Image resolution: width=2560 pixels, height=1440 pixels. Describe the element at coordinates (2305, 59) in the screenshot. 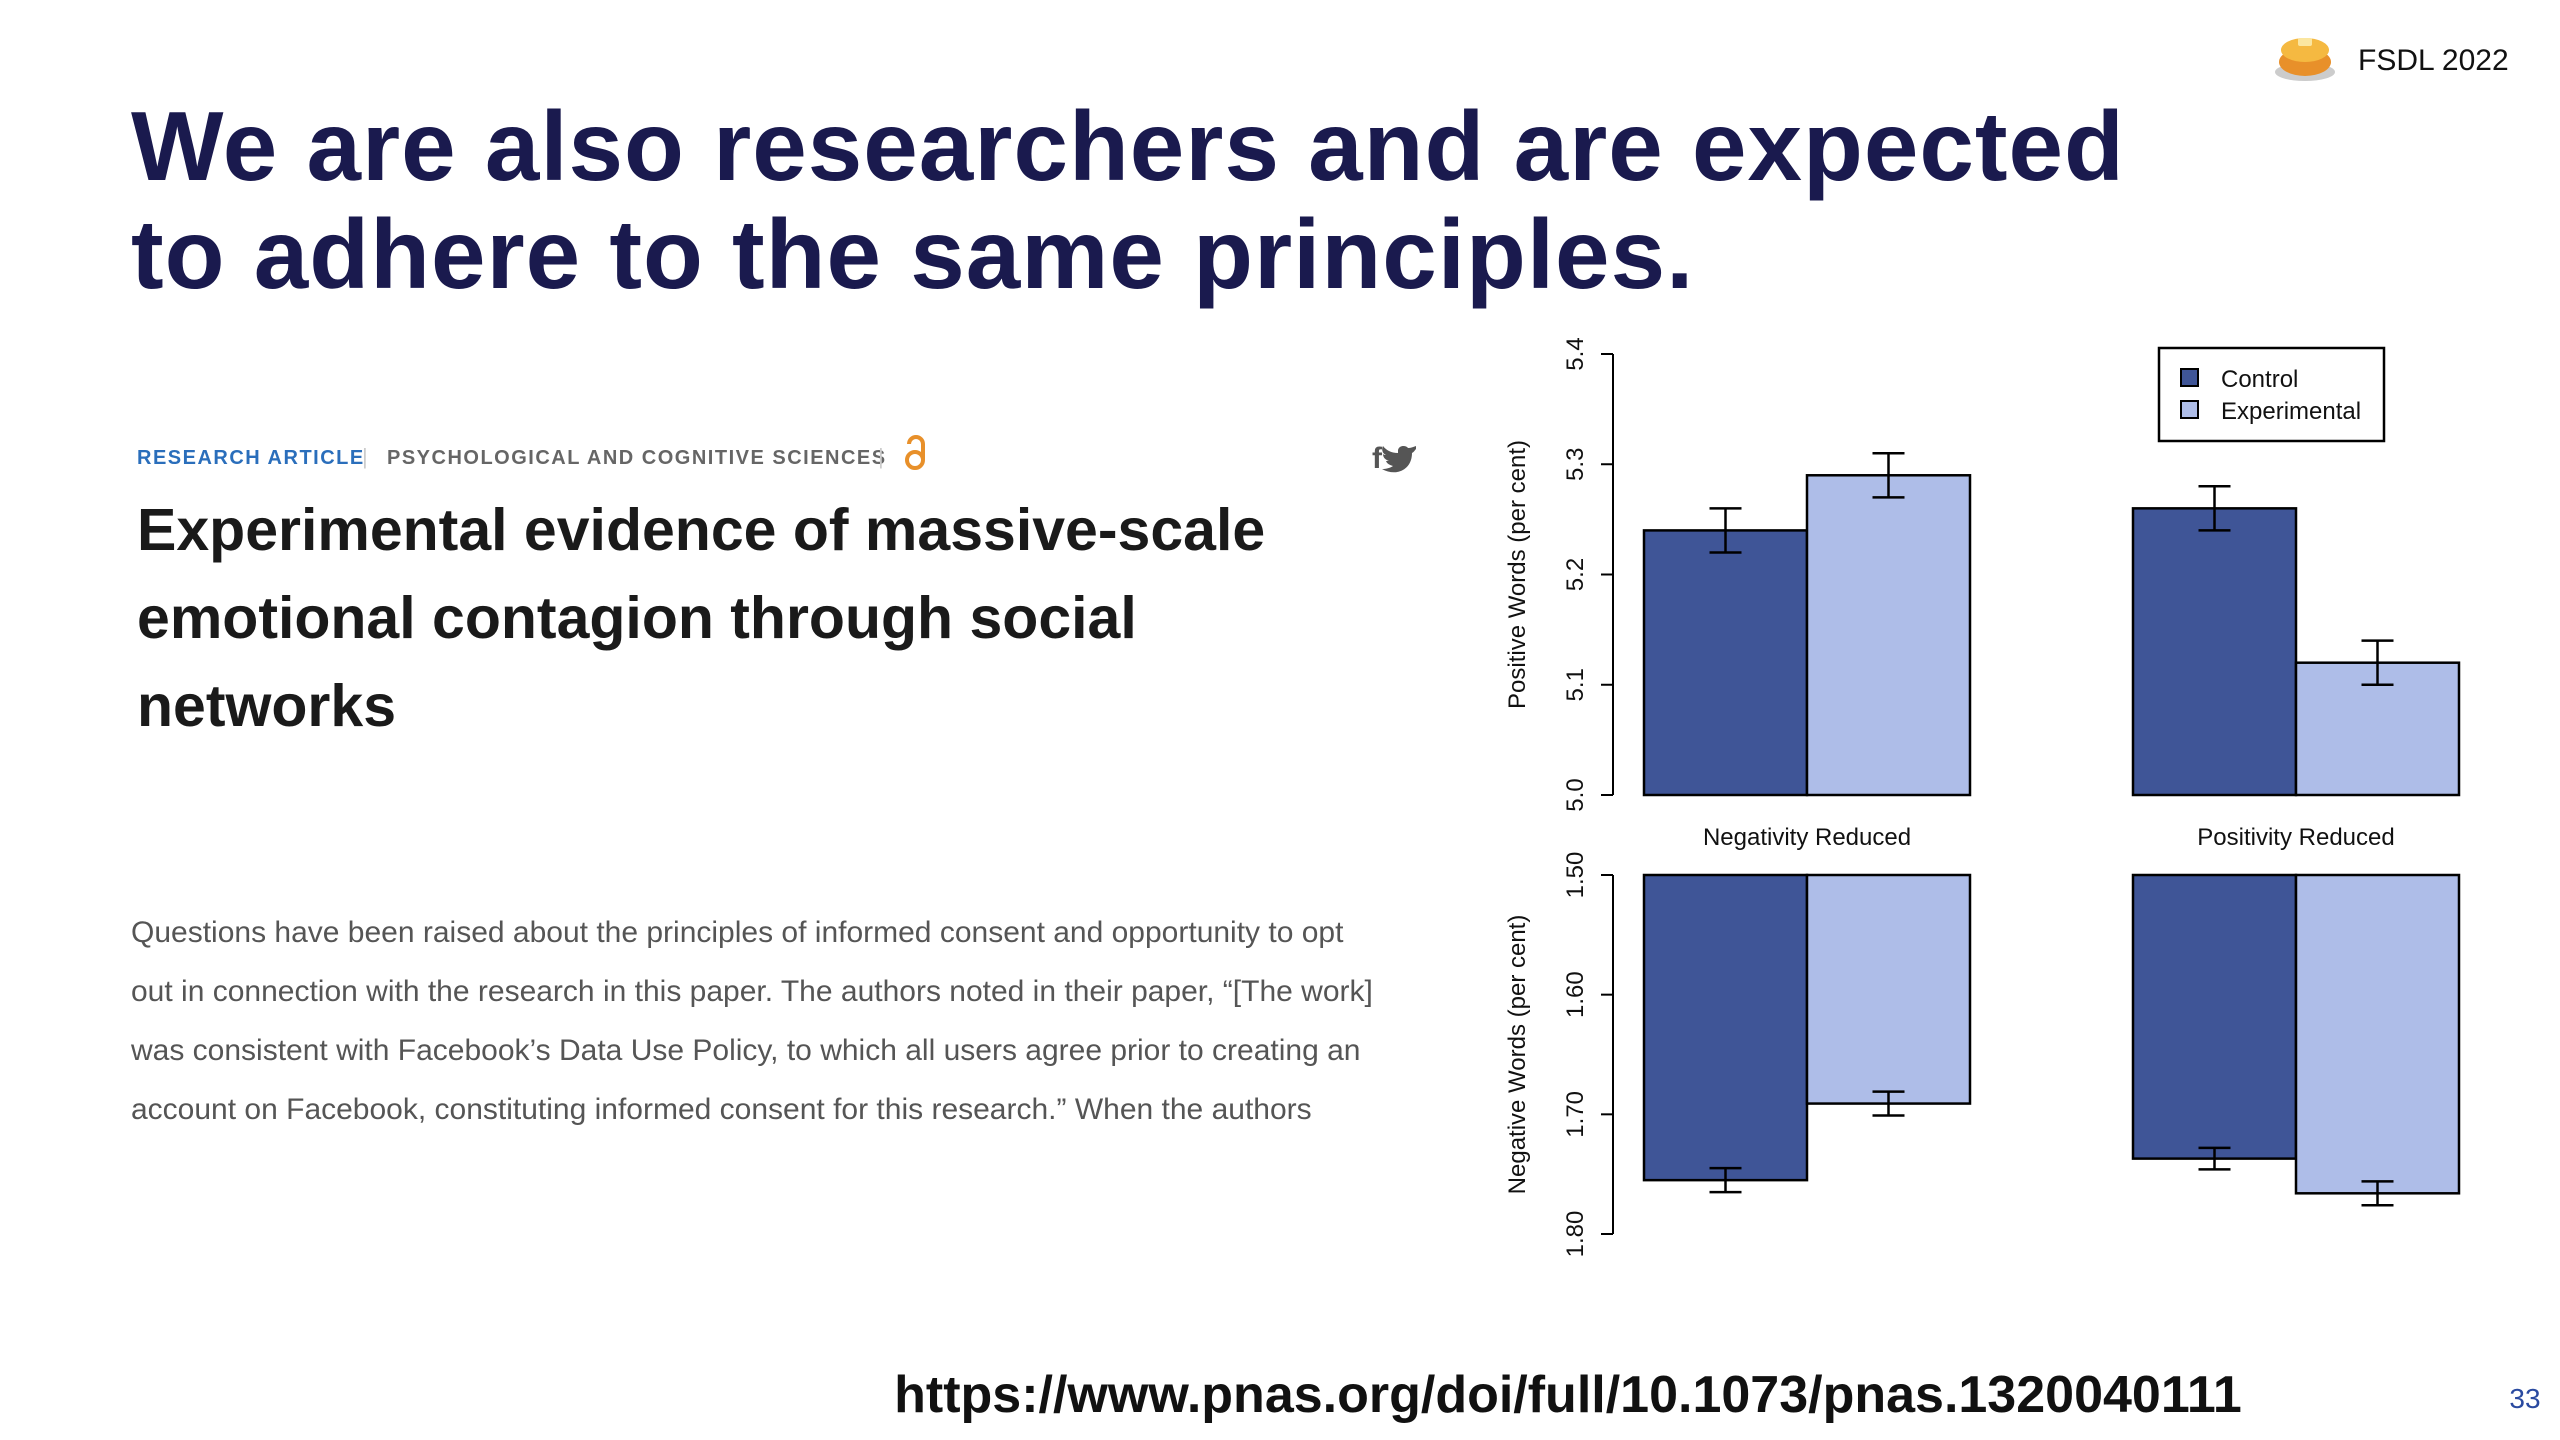

I see `logo-icon` at that location.